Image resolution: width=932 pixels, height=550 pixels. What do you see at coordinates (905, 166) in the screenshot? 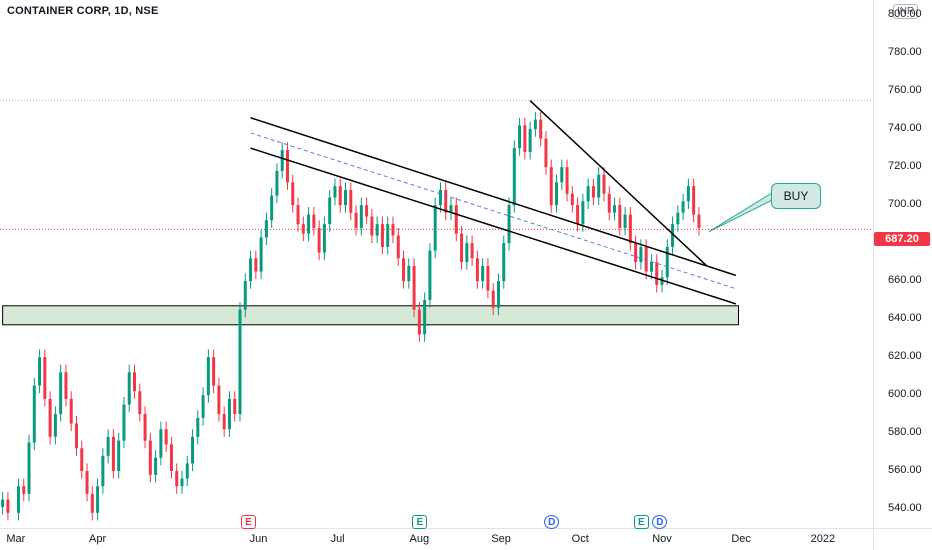
I see `price-tick-label: 720.00` at bounding box center [905, 166].